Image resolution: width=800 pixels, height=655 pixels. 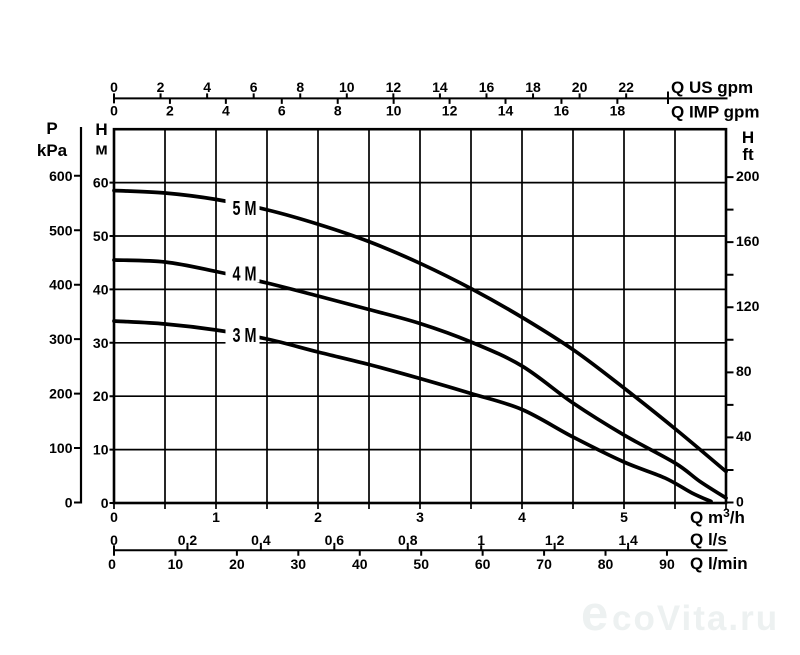 What do you see at coordinates (101, 149) in the screenshot?
I see `svg-text: м` at bounding box center [101, 149].